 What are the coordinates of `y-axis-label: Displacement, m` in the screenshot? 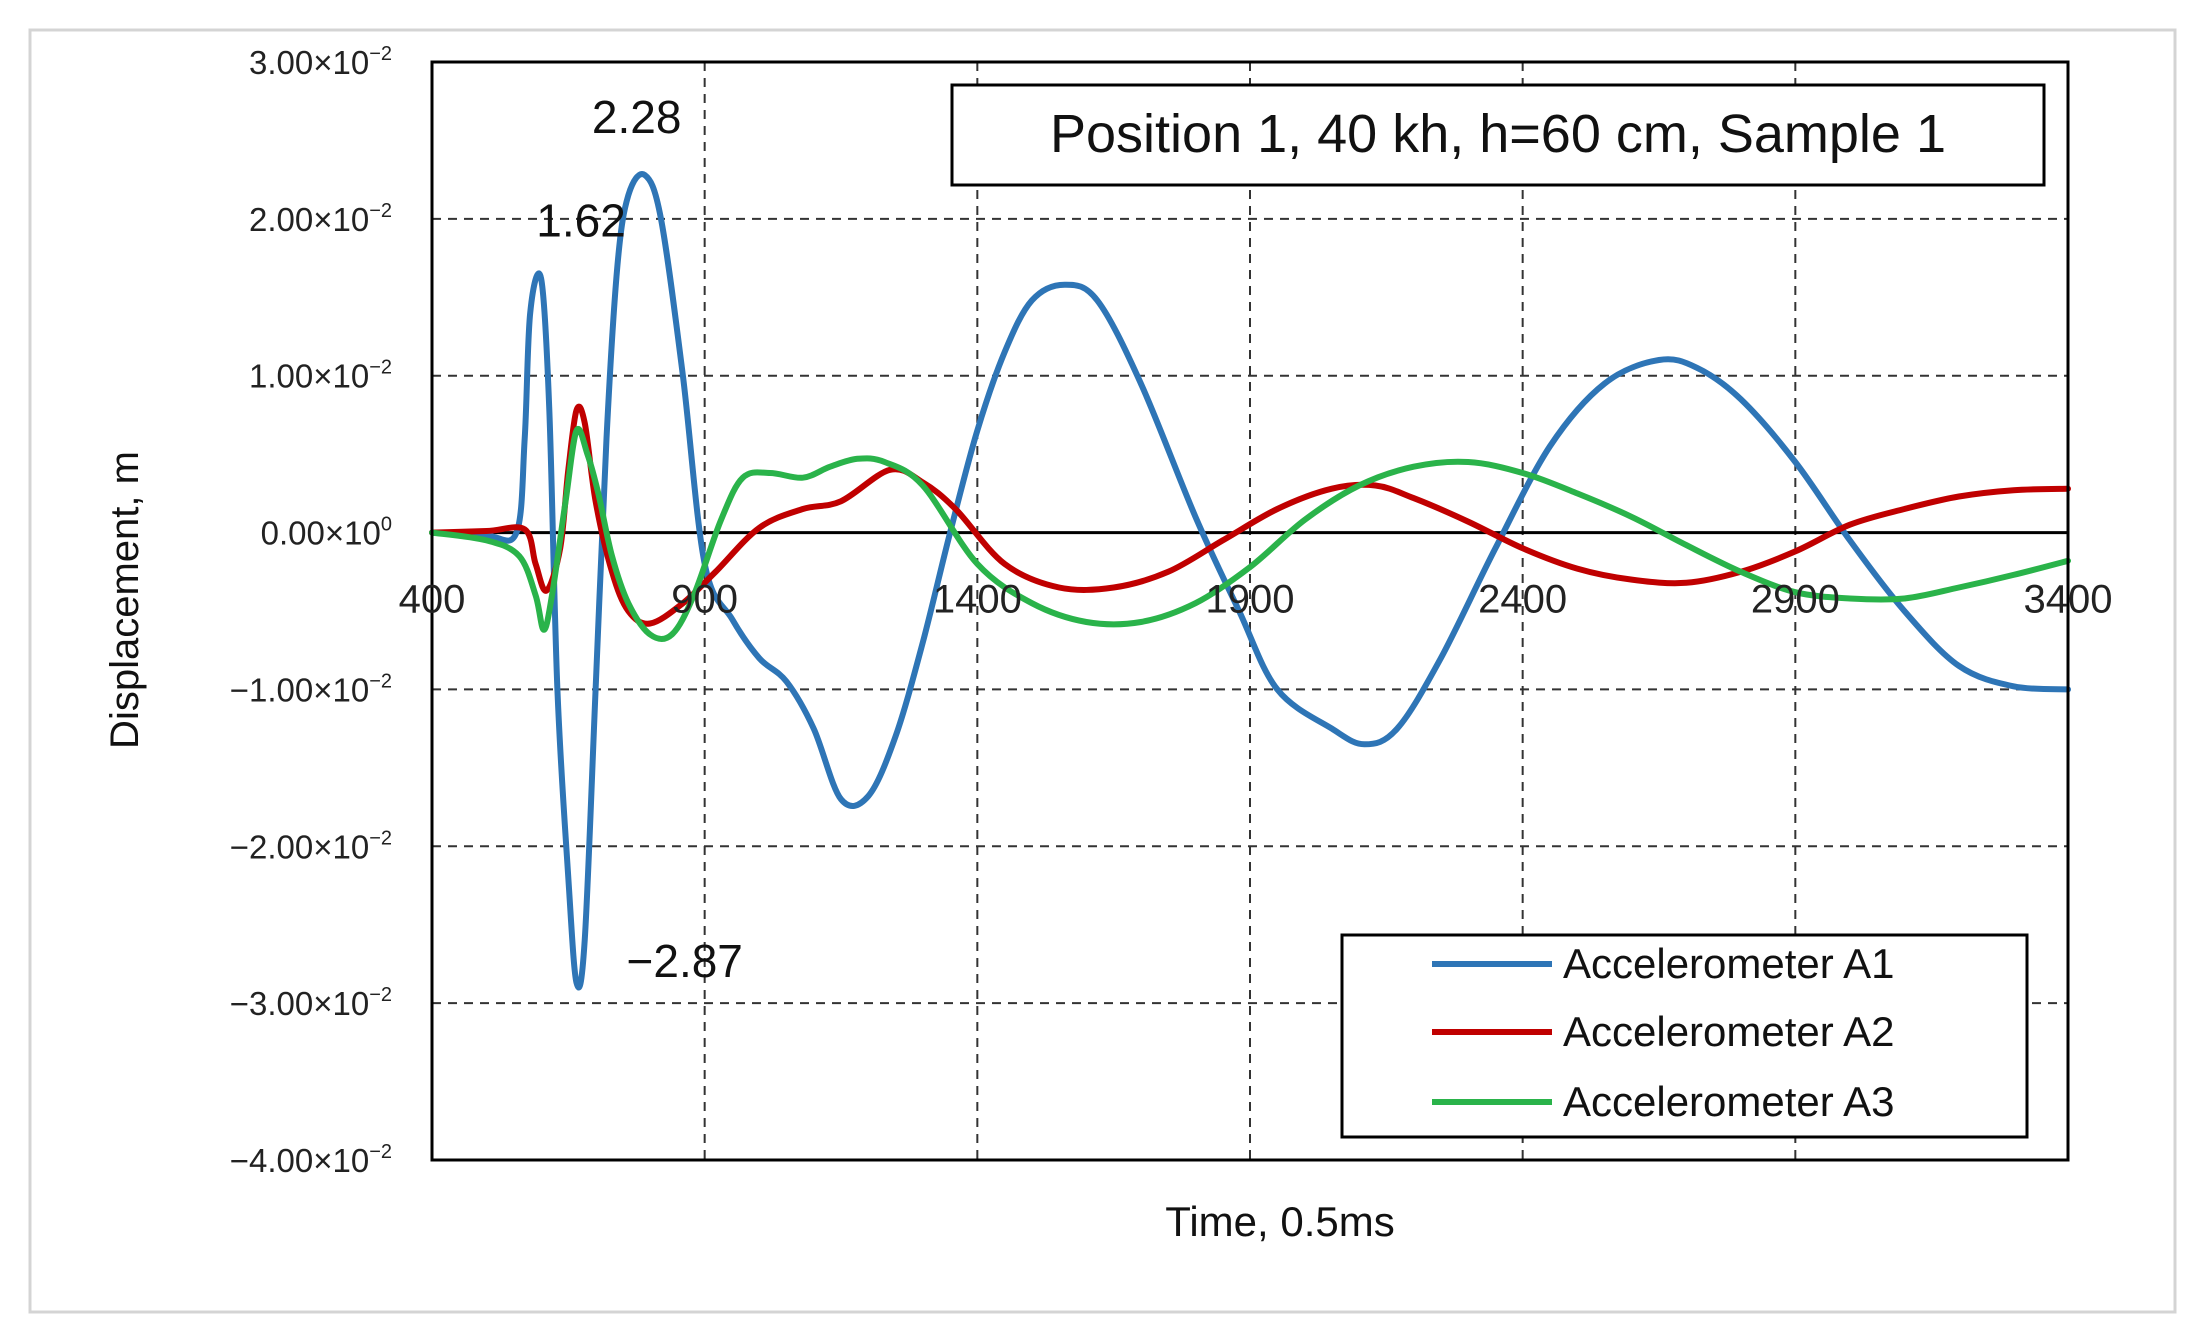 It's located at (125, 600).